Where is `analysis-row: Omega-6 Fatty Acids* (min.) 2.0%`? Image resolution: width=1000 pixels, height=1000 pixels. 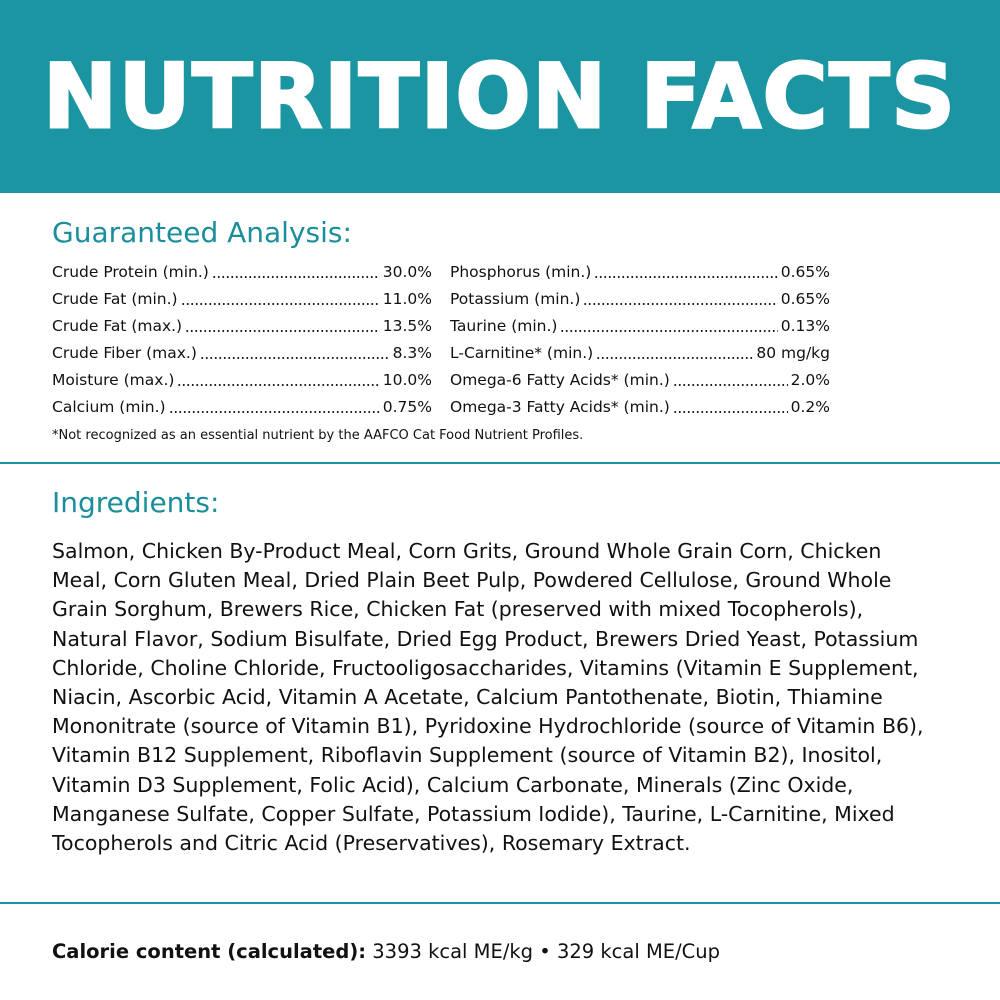 analysis-row: Omega-6 Fatty Acids* (min.) 2.0% is located at coordinates (640, 380).